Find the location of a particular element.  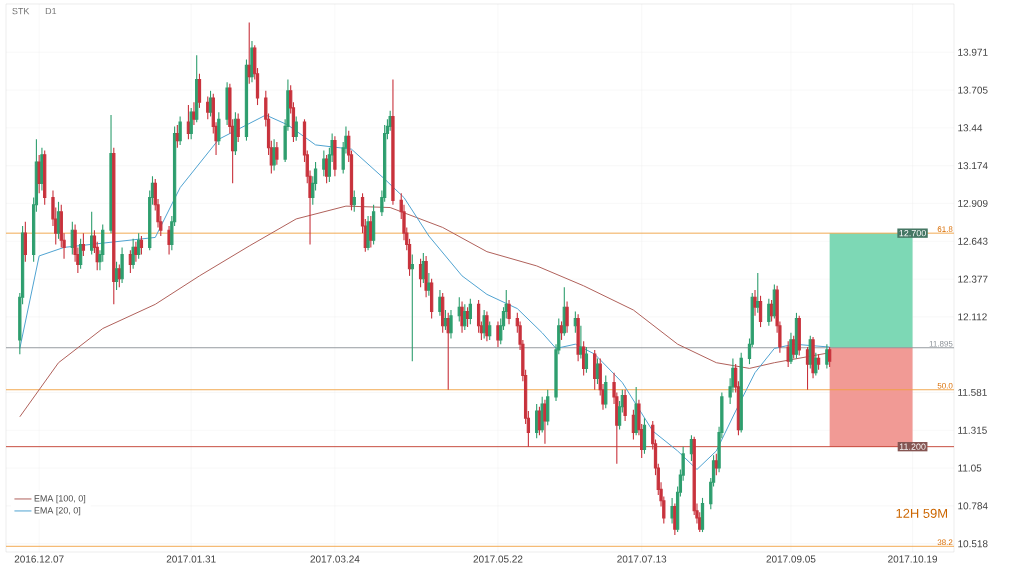

y-tick-label: 11.581 is located at coordinates (972, 392).